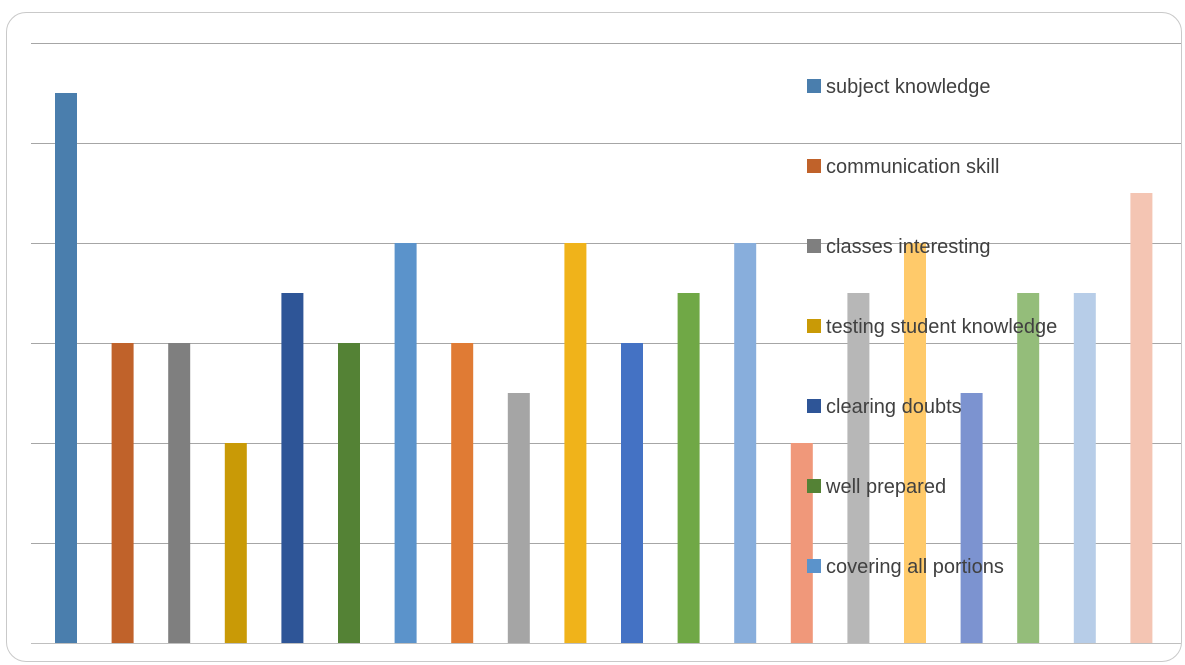  Describe the element at coordinates (912, 167) in the screenshot. I see `legend-label-2: communication skill` at that location.